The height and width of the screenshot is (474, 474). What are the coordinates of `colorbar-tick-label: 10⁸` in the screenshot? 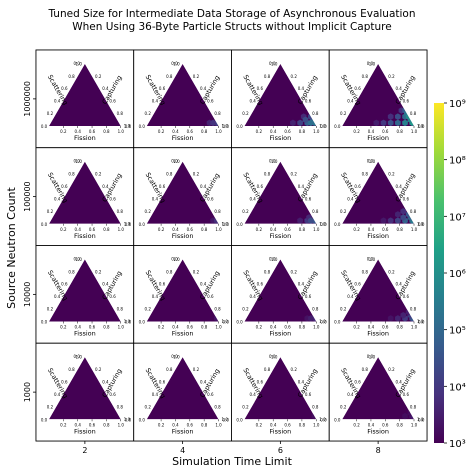 It's located at (457, 161).